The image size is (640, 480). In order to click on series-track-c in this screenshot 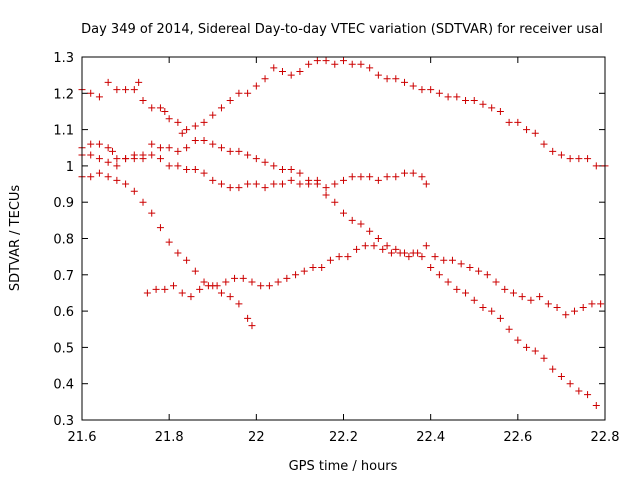, I will do `click(254, 171)`.